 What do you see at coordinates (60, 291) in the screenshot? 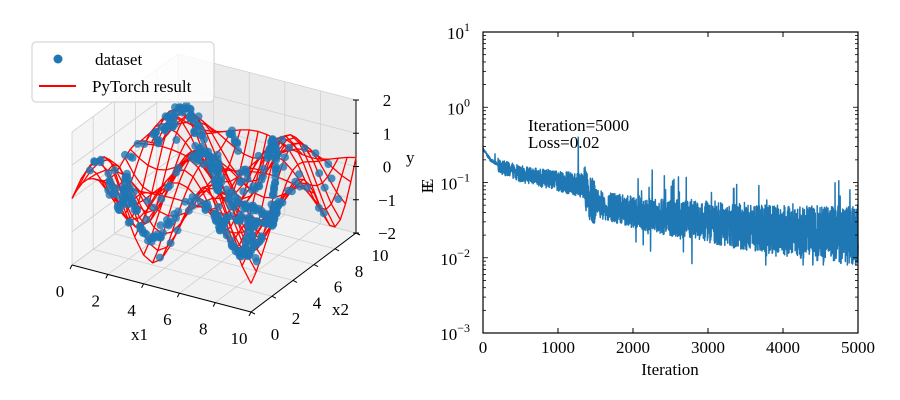
I see `x1-tick-label: 0` at bounding box center [60, 291].